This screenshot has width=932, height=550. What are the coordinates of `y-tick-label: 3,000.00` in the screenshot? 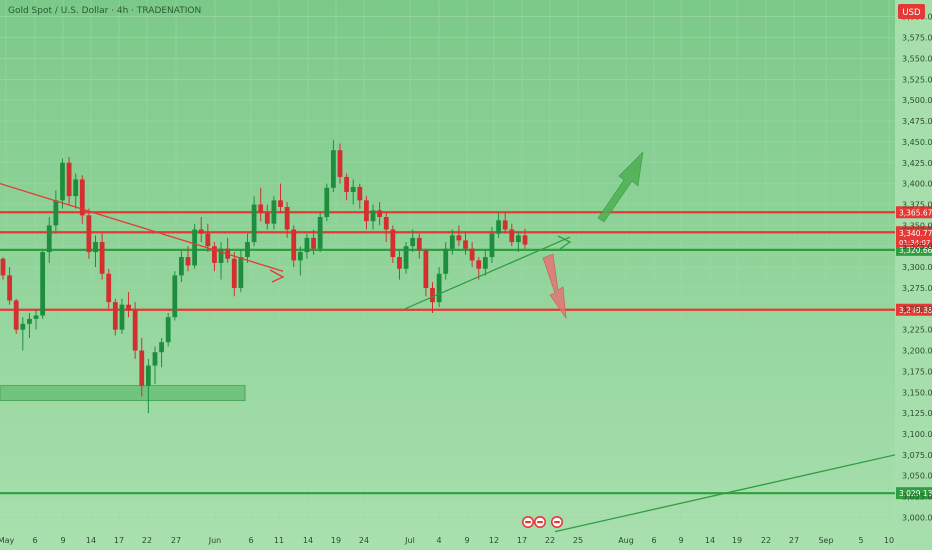 It's located at (917, 517).